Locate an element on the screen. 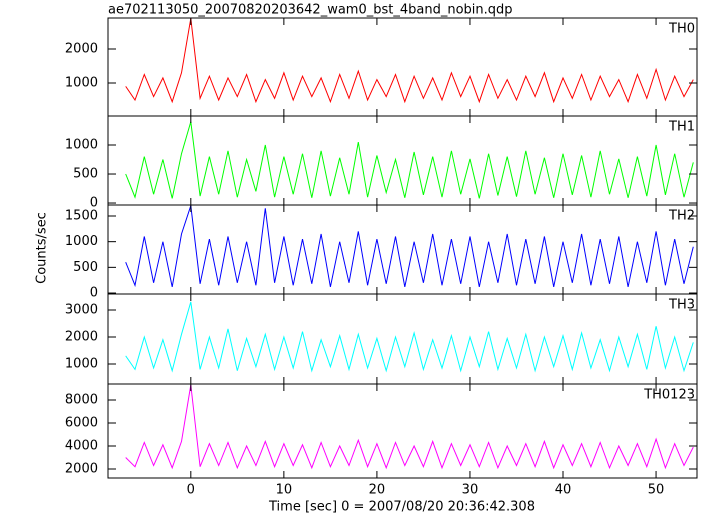 The width and height of the screenshot is (717, 516). y-tick-label: 4000 is located at coordinates (81, 445).